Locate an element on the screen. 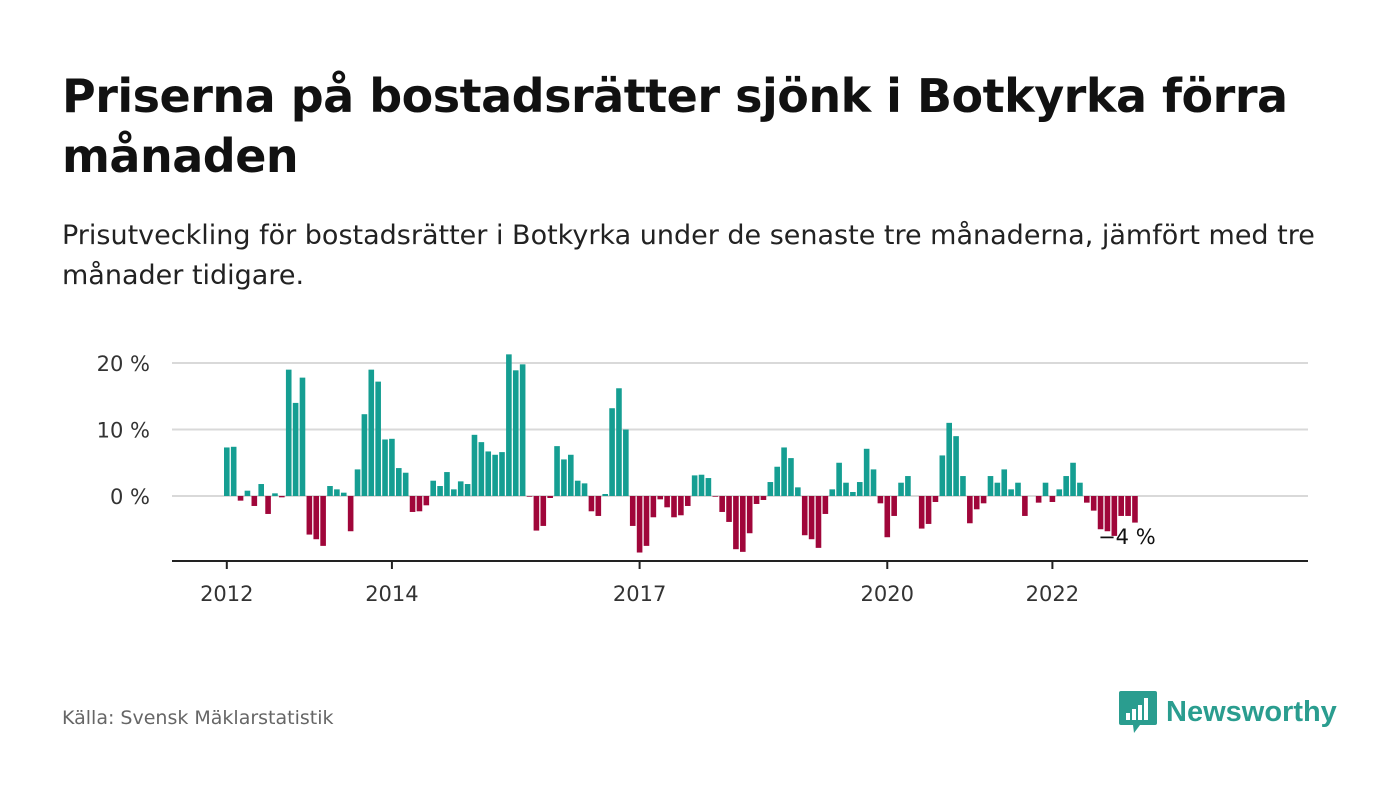  x-axis-ticks: 2012 2014 2017 2020 2022 is located at coordinates (639, 583).